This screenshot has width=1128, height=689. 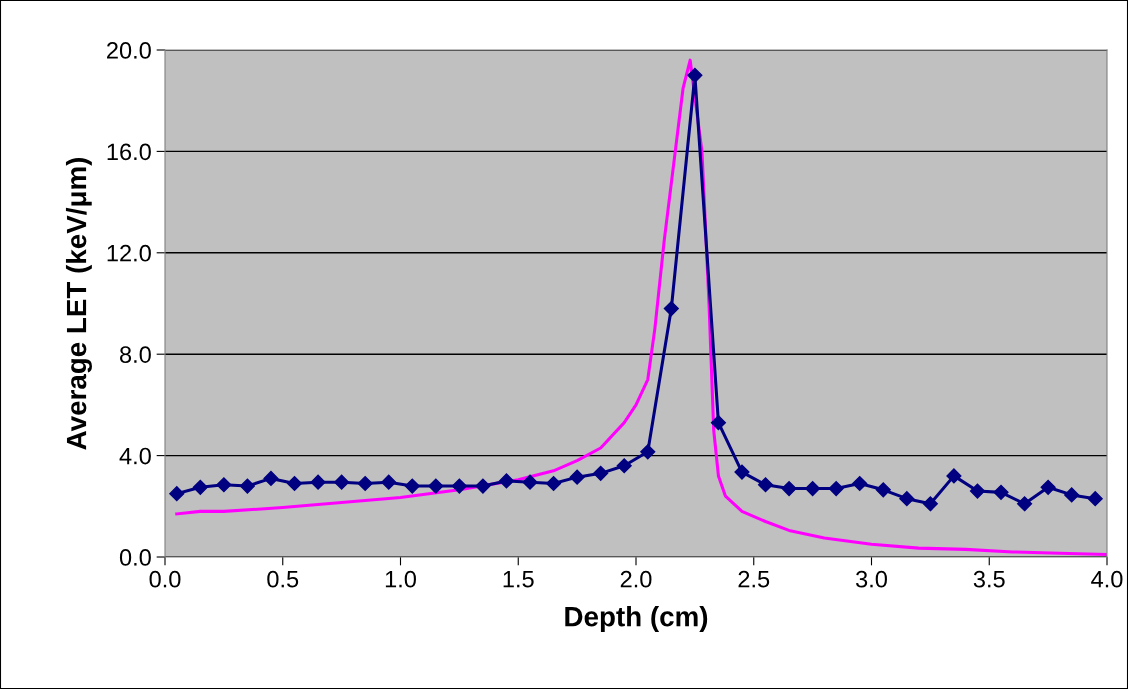 What do you see at coordinates (135, 456) in the screenshot?
I see `y-tick-label: 4.0` at bounding box center [135, 456].